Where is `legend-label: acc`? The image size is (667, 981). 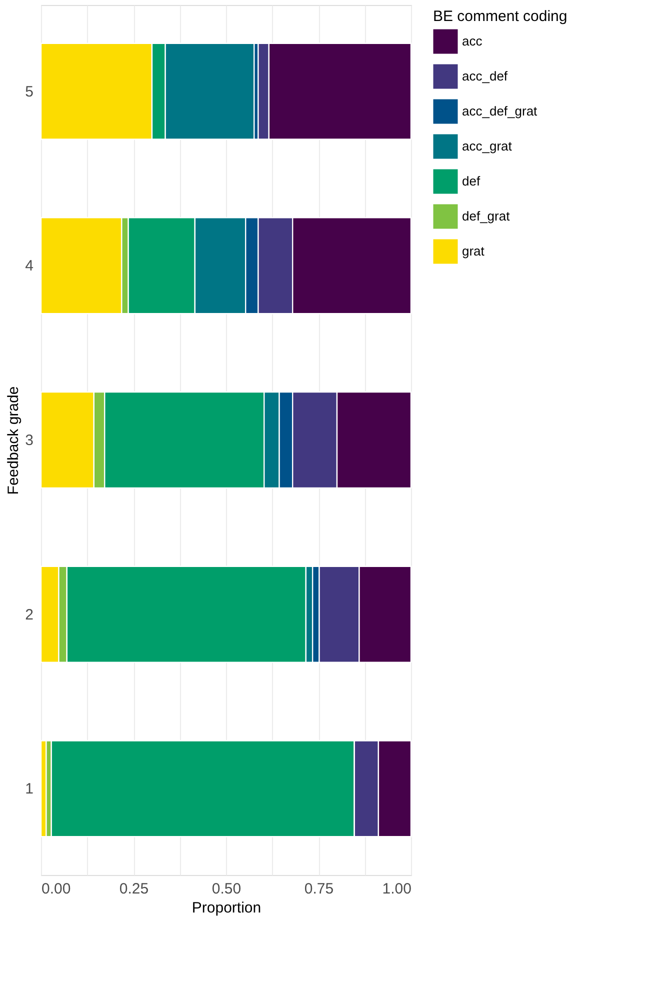 legend-label: acc is located at coordinates (472, 41).